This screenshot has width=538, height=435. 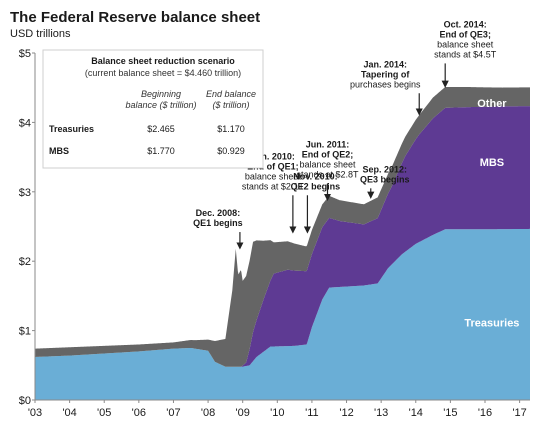 I want to click on table-row-label: MBS, so click(x=59, y=151).